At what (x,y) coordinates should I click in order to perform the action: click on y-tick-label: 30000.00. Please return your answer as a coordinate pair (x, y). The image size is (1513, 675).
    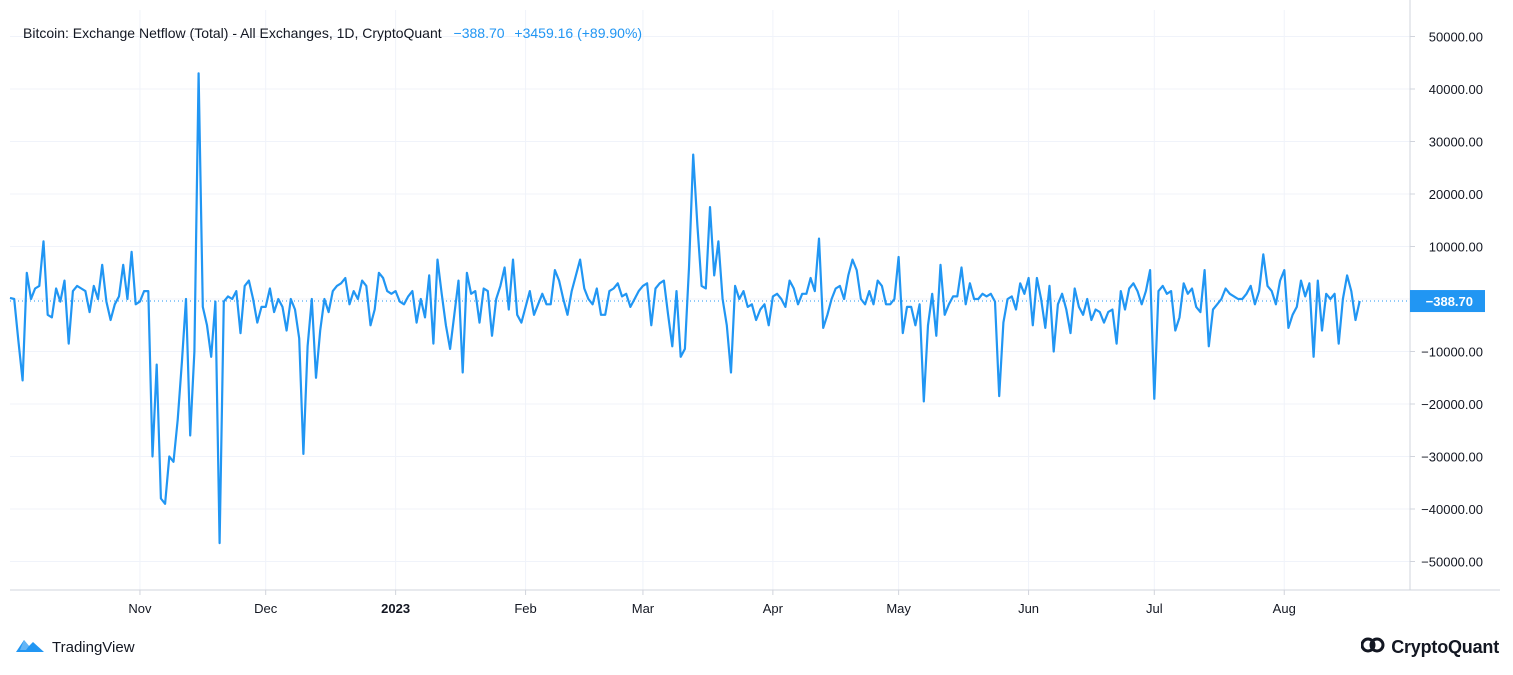
    Looking at the image, I should click on (1456, 142).